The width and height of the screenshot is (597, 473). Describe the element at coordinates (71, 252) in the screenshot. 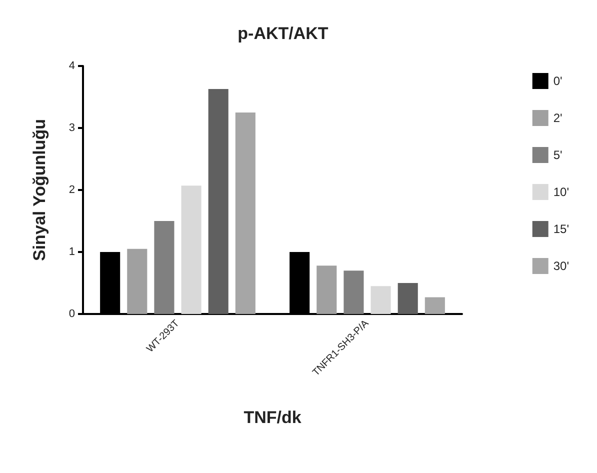

I see `y-tick-label: 1` at that location.